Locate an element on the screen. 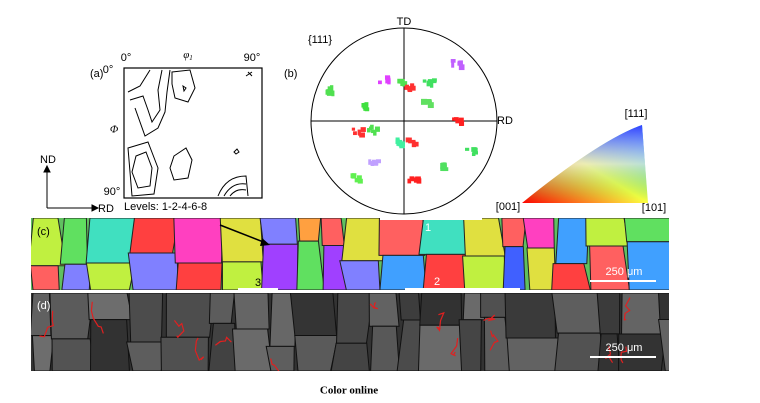 This screenshot has height=403, width=760. caption: Color online is located at coordinates (349, 391).